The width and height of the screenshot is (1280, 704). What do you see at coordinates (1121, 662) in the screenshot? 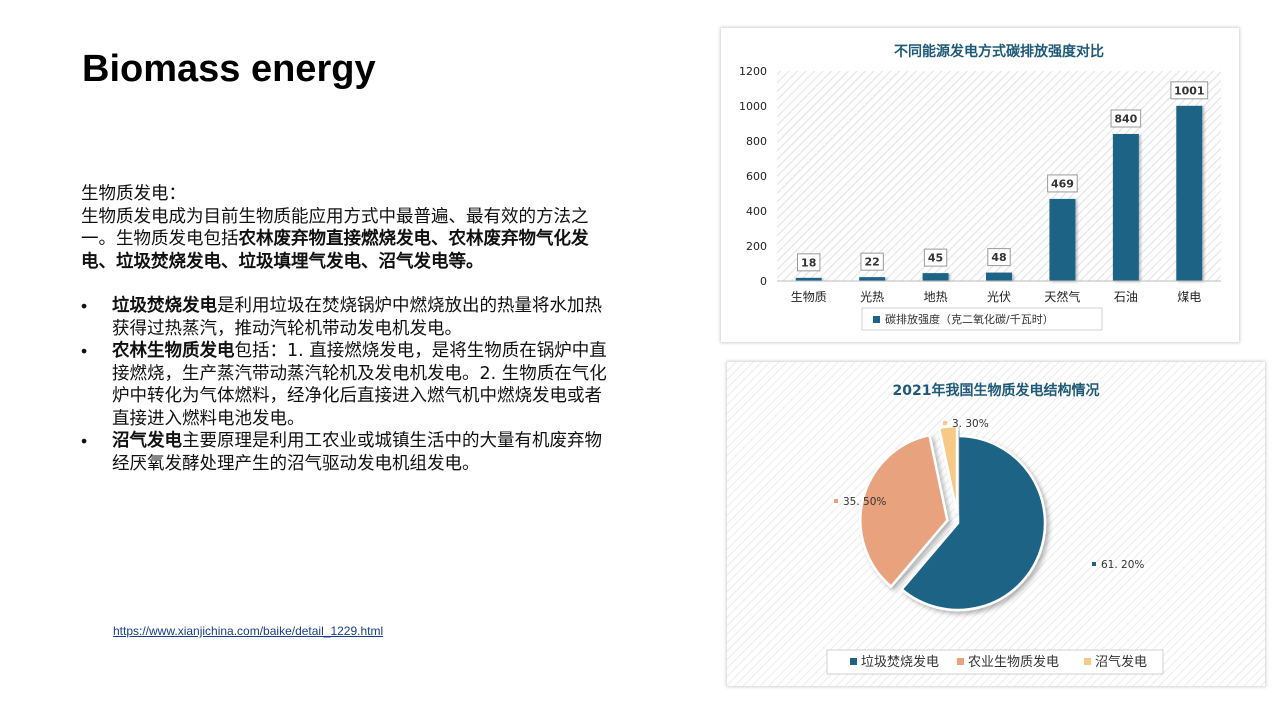
I see `legend-label: 沼气发电` at bounding box center [1121, 662].